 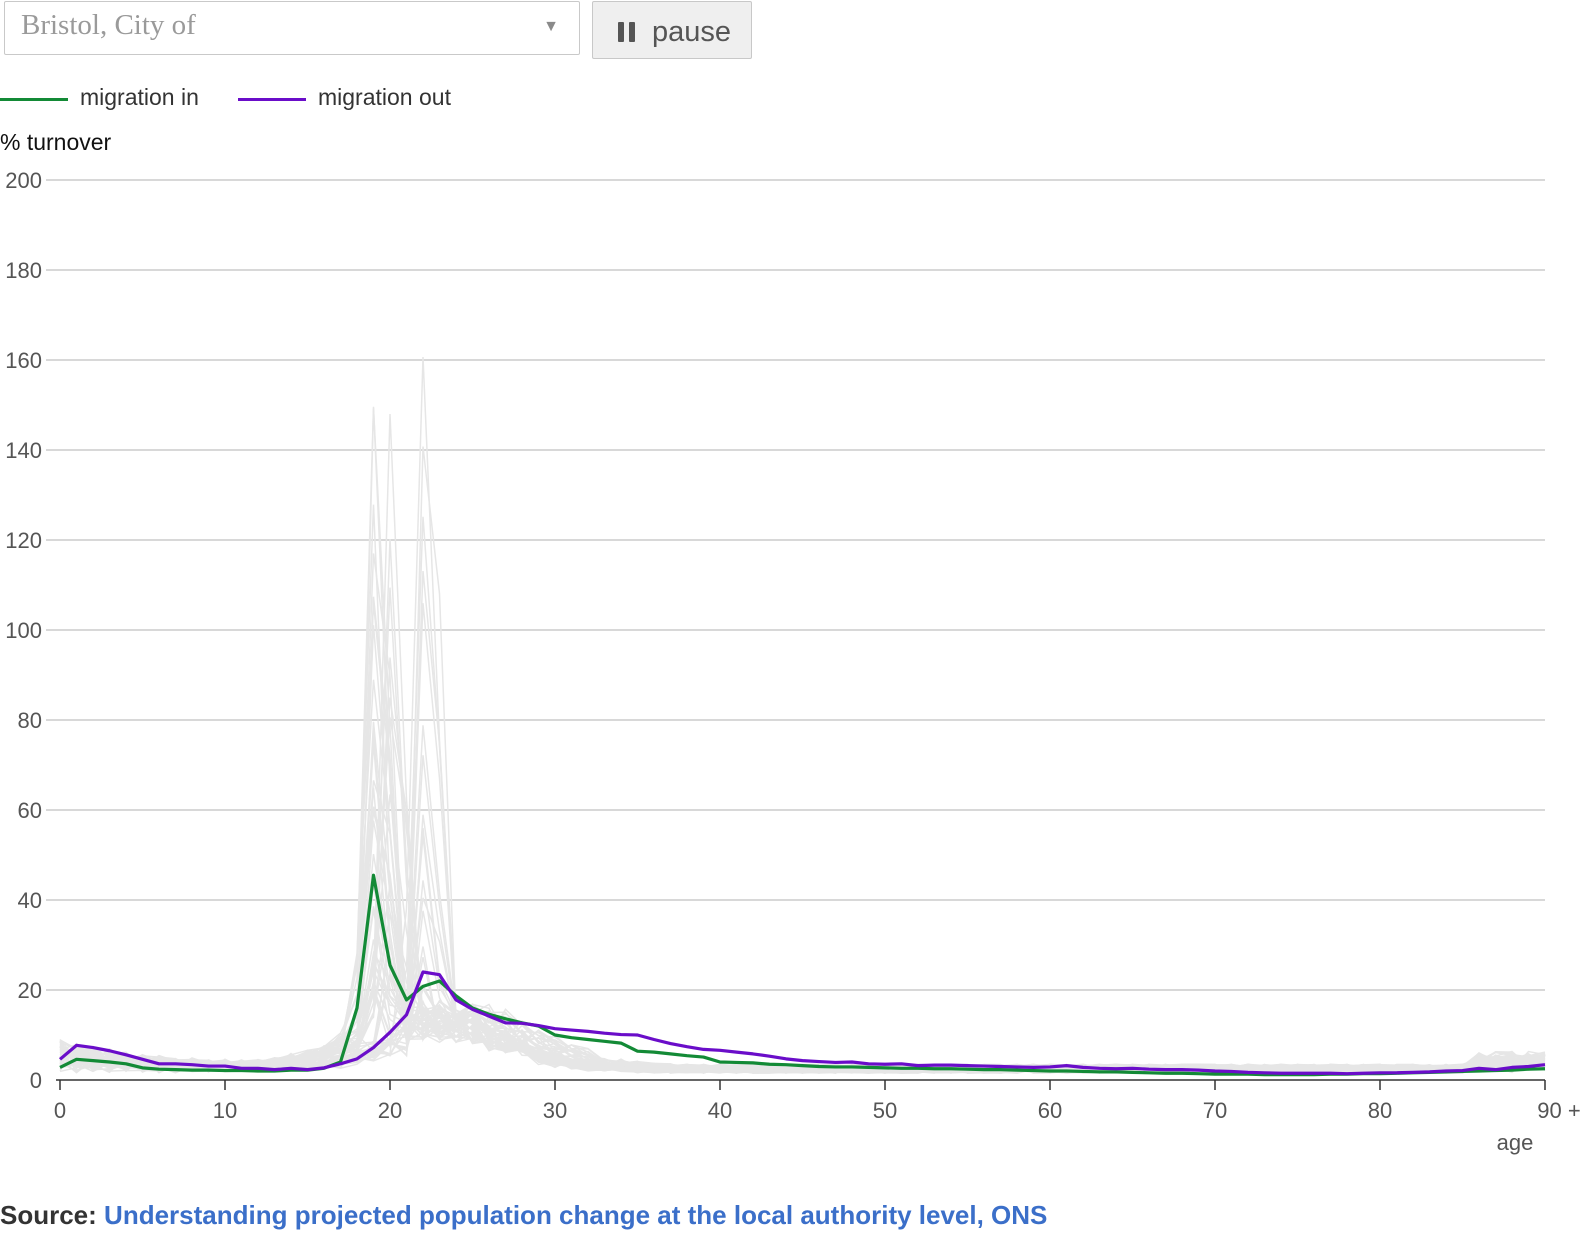 I want to click on x-tick-label: 20, so click(x=390, y=1110).